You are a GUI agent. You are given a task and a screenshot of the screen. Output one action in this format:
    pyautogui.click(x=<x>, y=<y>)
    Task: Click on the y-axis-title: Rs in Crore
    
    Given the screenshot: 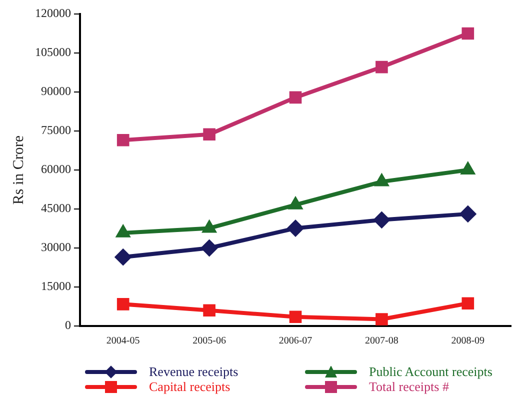 What is the action you would take?
    pyautogui.click(x=18, y=170)
    